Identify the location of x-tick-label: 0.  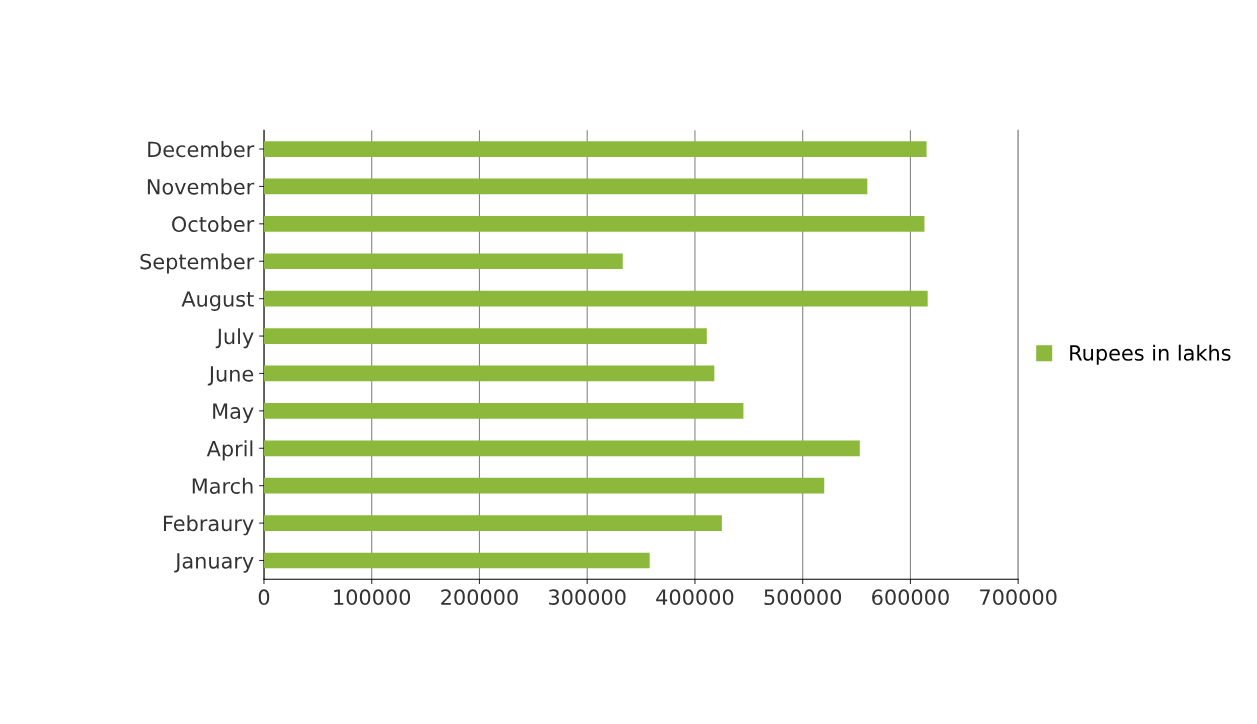
(264, 597).